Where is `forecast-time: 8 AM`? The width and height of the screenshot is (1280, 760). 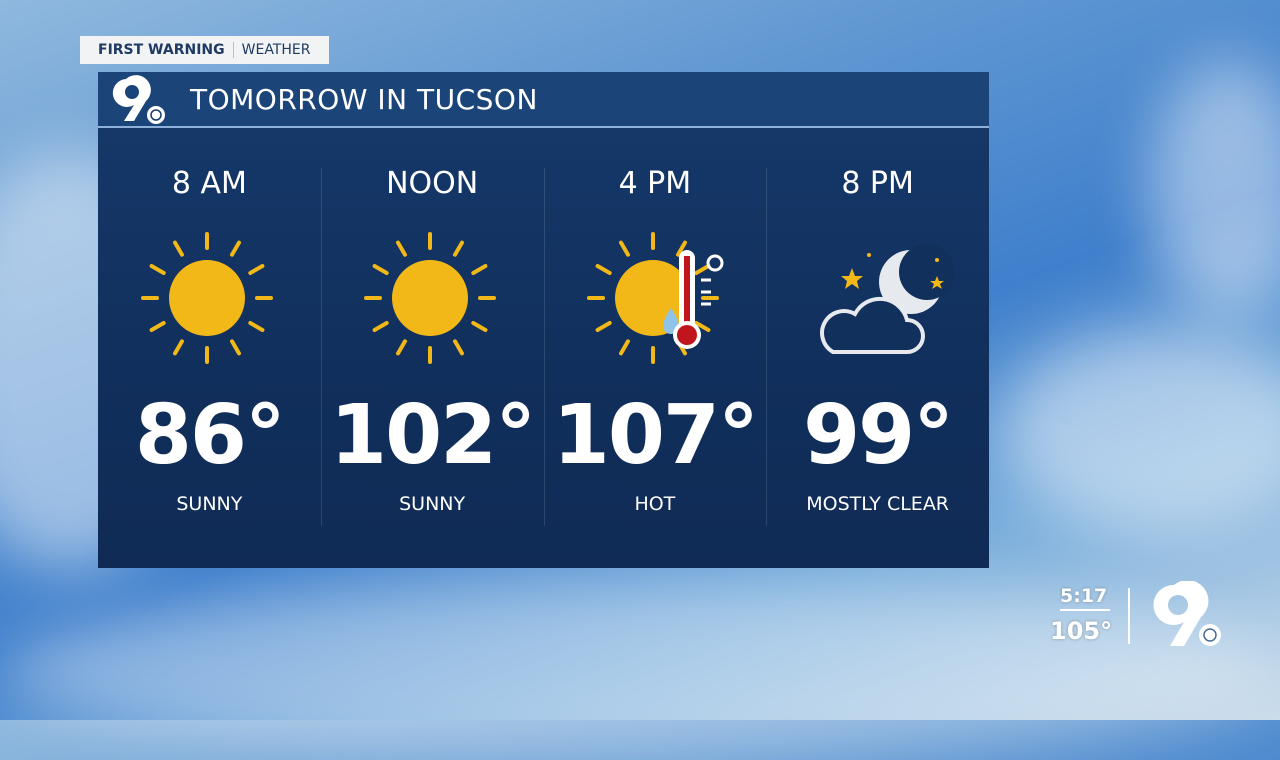
forecast-time: 8 AM is located at coordinates (209, 183).